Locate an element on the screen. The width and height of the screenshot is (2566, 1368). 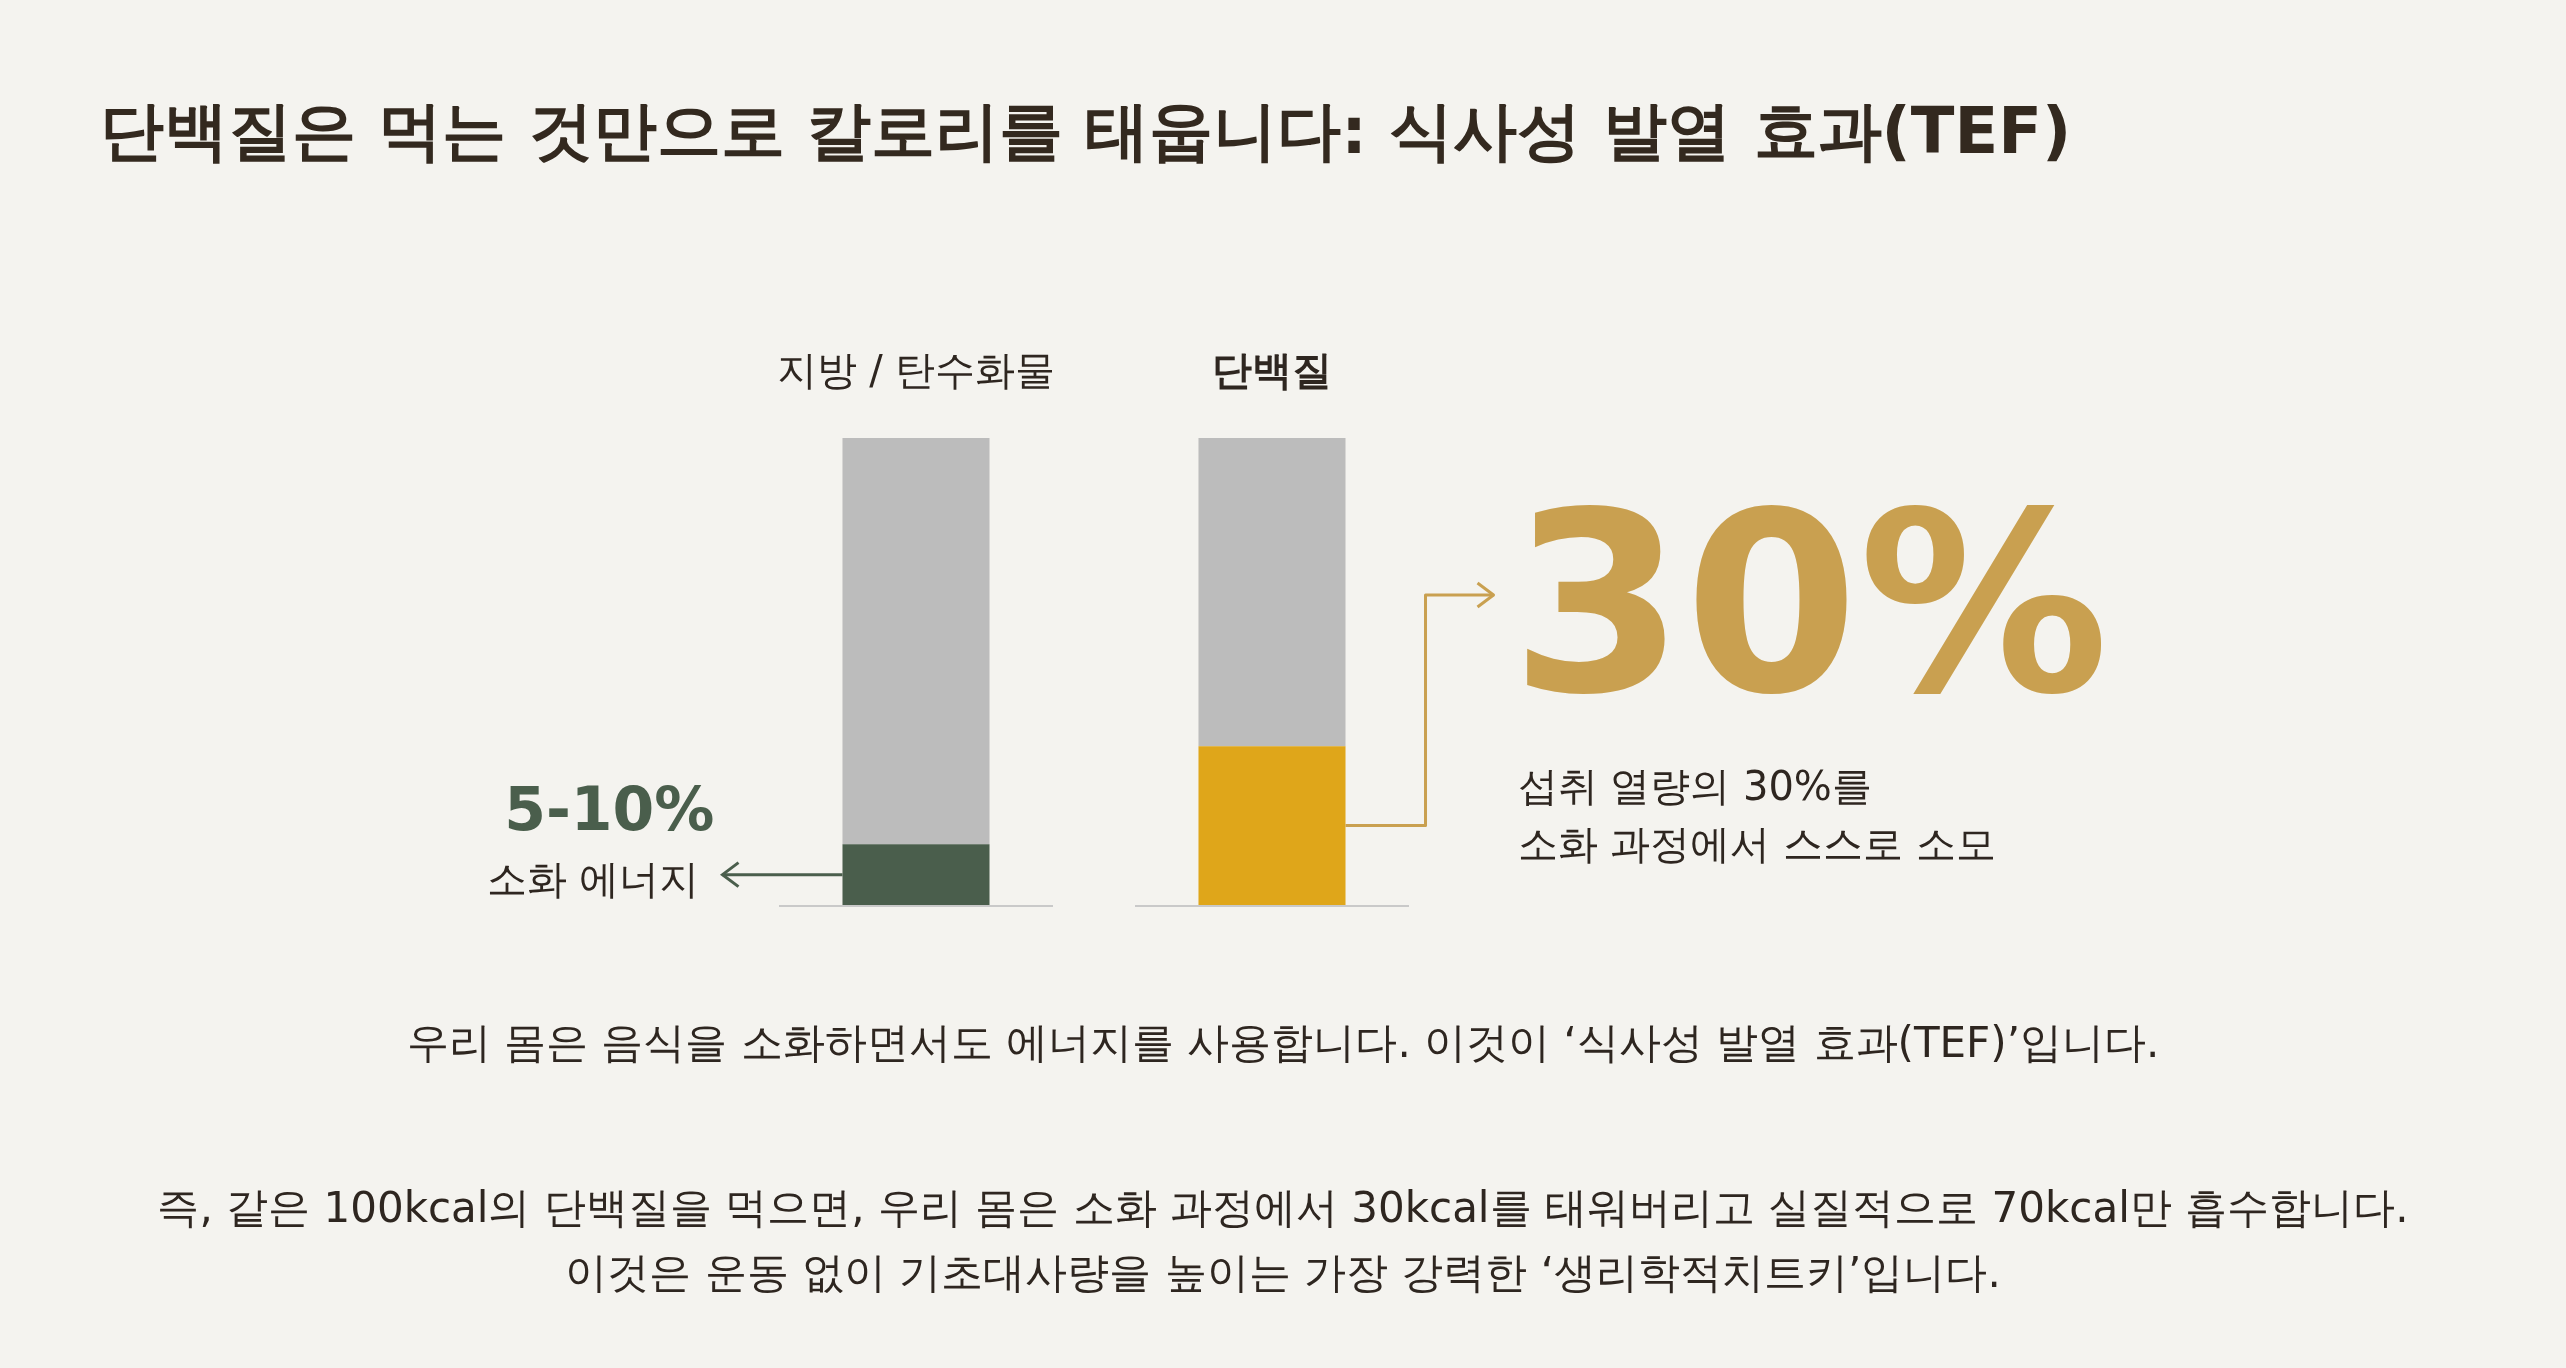
text: 섭취 열량의 30%를 is located at coordinates (1694, 786).